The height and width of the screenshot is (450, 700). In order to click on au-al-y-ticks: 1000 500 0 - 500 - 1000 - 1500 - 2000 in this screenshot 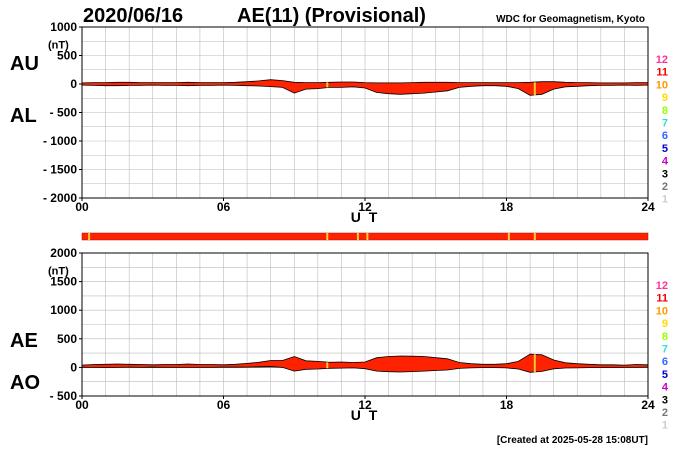, I will do `click(62, 112)`.